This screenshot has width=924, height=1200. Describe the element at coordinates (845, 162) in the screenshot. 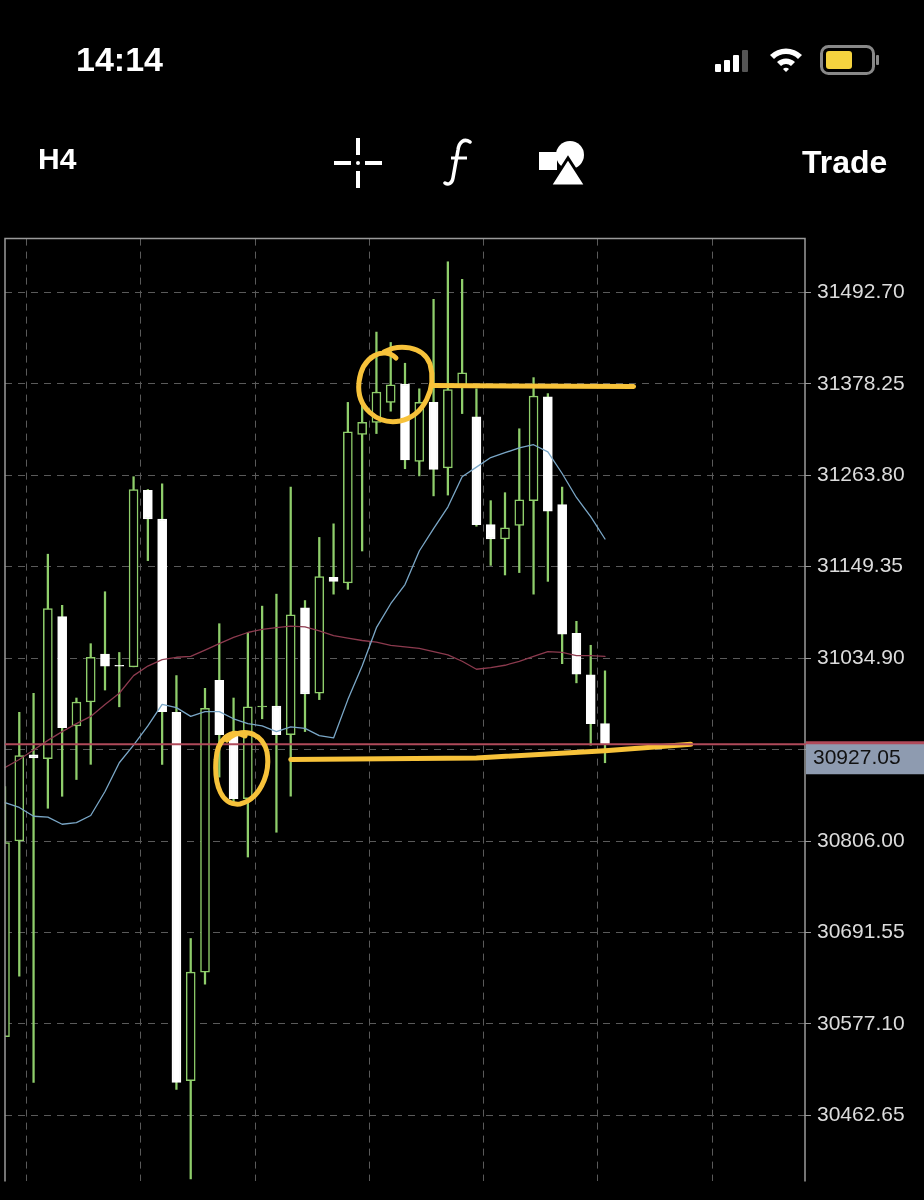

I see `text: Trade` at that location.